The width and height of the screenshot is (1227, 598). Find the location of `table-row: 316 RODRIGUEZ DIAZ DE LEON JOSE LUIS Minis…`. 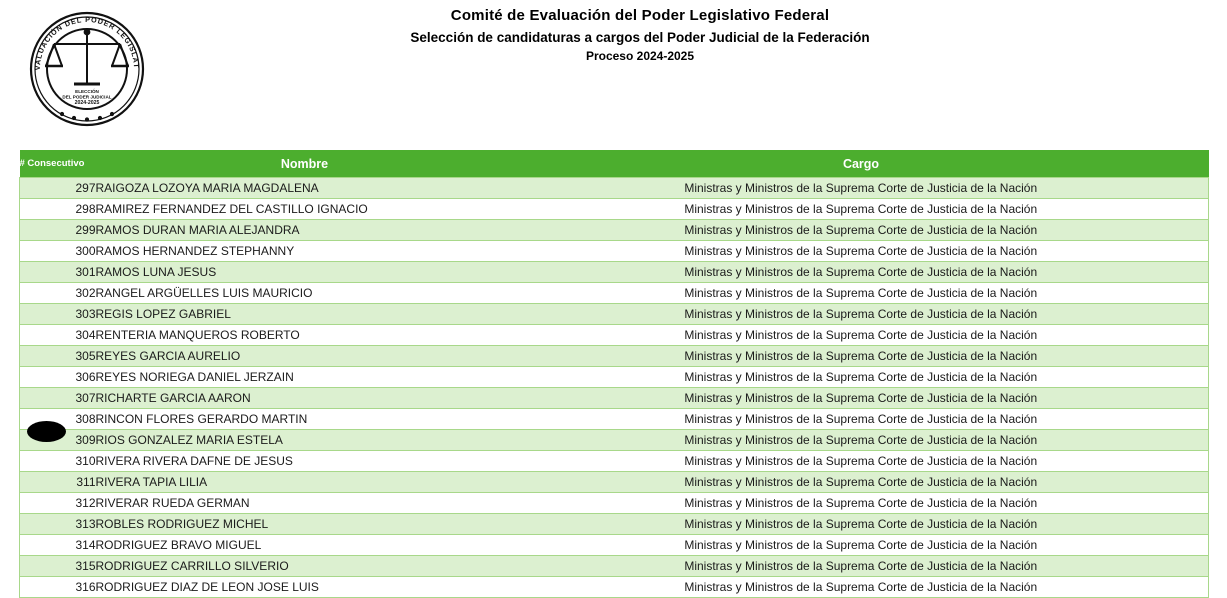

table-row: 316 RODRIGUEZ DIAZ DE LEON JOSE LUIS Minis… is located at coordinates (614, 587).